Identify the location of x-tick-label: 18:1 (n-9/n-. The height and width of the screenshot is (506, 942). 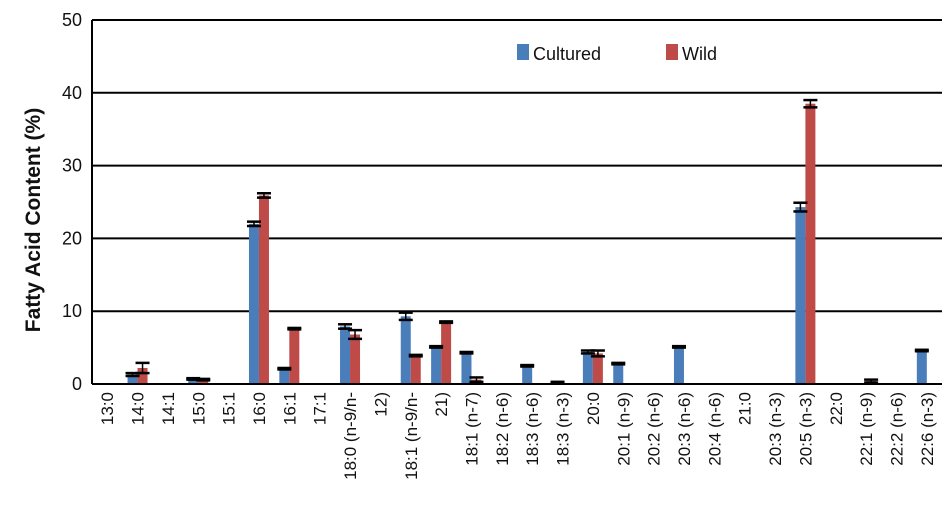
(411, 436).